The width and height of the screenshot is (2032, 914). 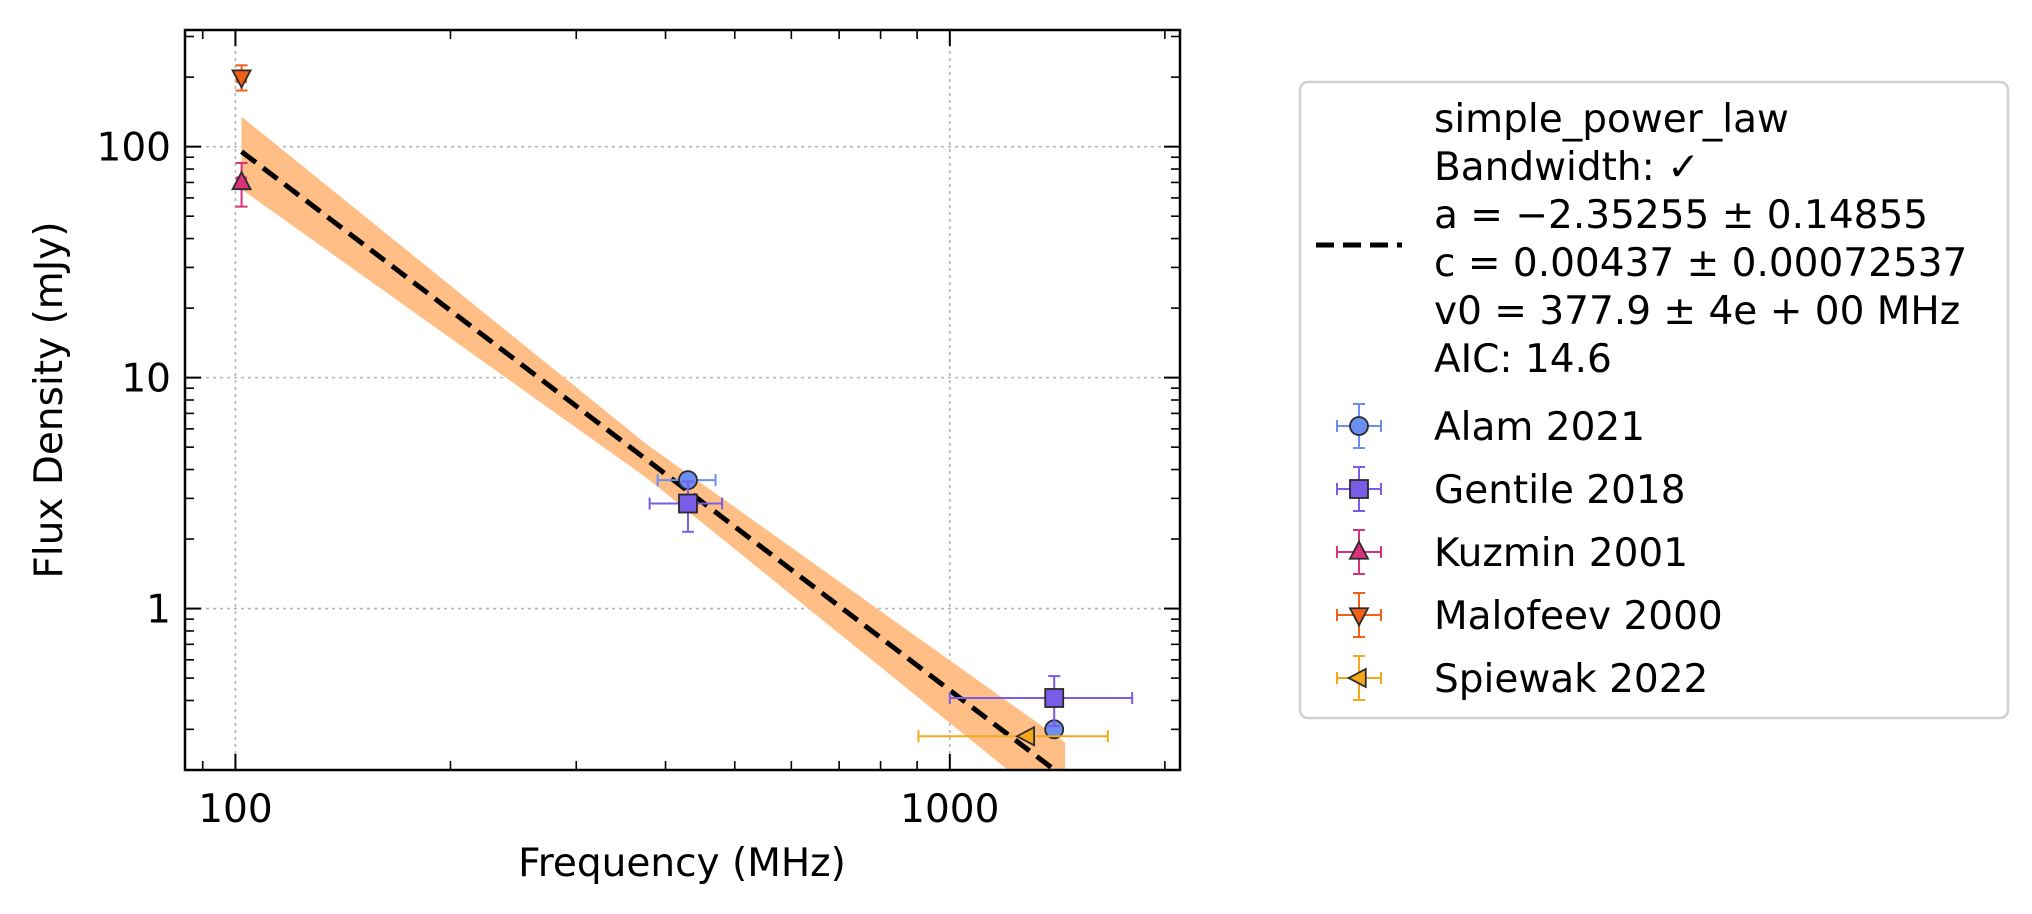 What do you see at coordinates (1700, 263) in the screenshot?
I see `legend-fit-param-c: c = 0.00437 ± 0.00072537` at bounding box center [1700, 263].